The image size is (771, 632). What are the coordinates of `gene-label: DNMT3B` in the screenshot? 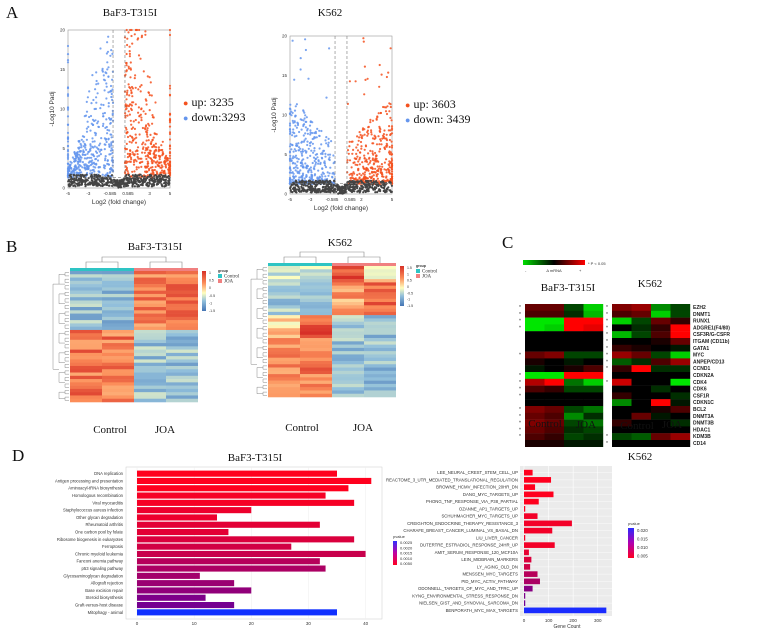 It's located at (703, 424).